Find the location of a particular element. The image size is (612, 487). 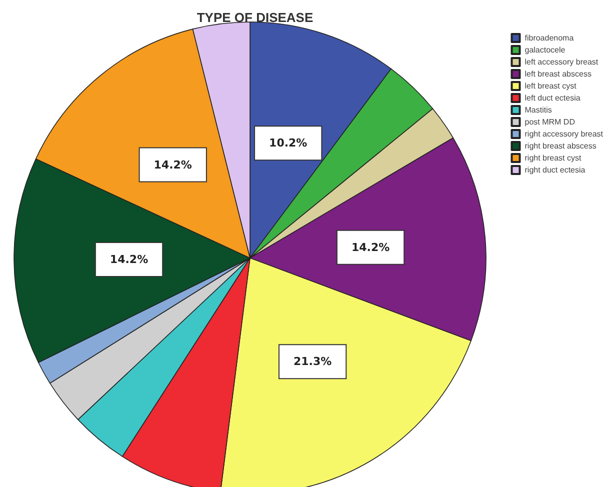

data-label: 10.2% is located at coordinates (288, 143).